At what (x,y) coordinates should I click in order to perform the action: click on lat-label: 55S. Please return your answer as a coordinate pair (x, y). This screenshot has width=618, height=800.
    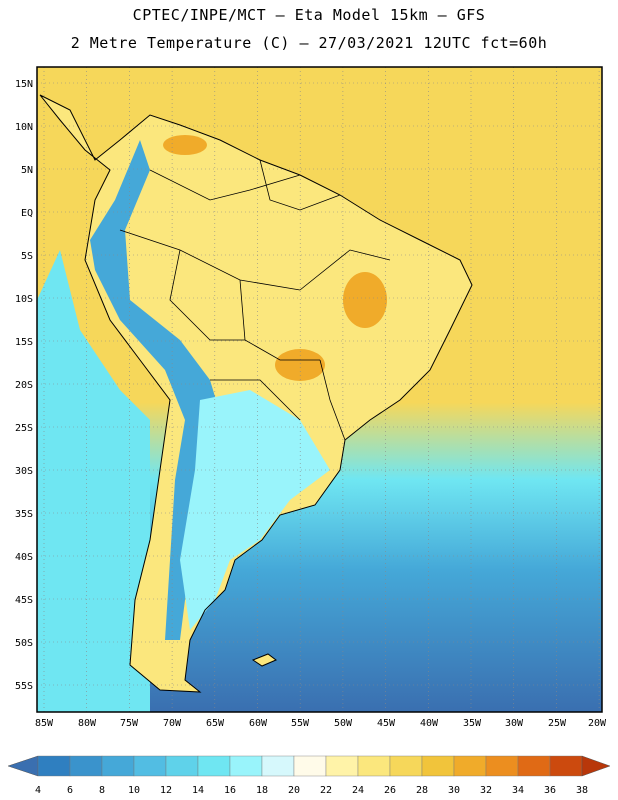
    Looking at the image, I should click on (24, 686).